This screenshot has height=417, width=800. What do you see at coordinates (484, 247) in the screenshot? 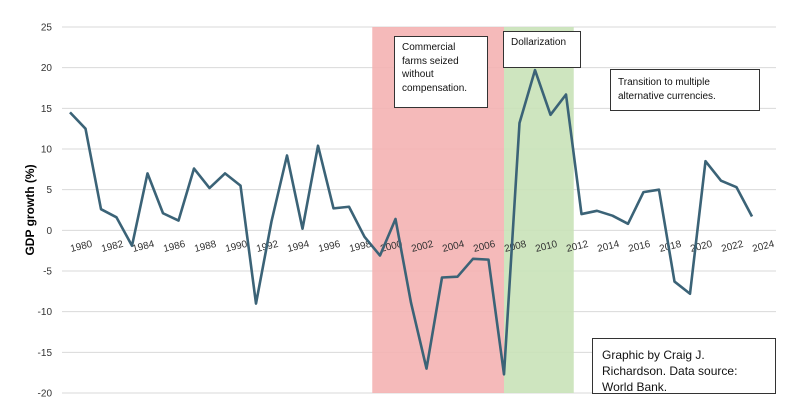
I see `x-tick-label: 2006` at bounding box center [484, 247].